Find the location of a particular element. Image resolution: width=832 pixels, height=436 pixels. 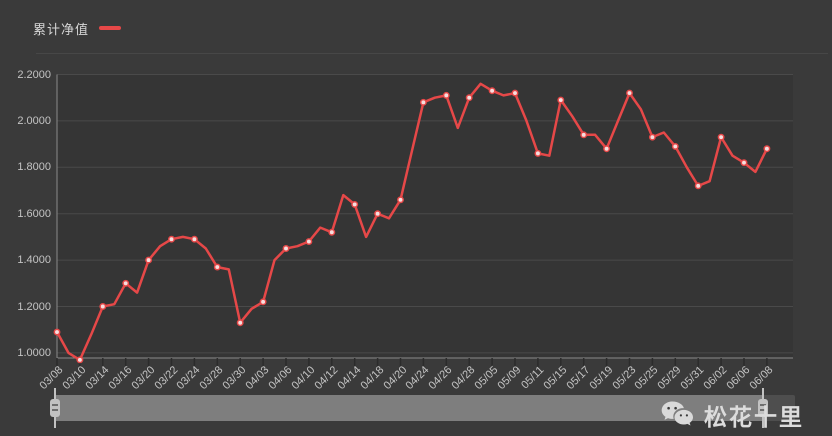

legend-line-marker is located at coordinates (110, 28).